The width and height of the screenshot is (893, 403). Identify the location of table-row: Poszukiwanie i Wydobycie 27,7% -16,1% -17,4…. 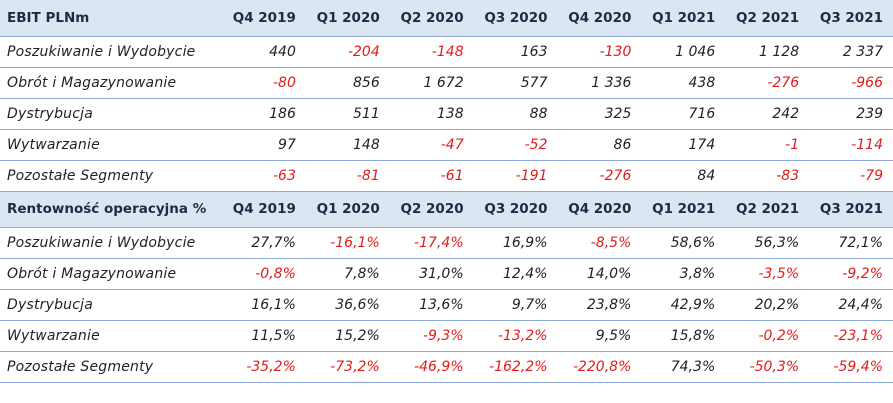
(446, 243).